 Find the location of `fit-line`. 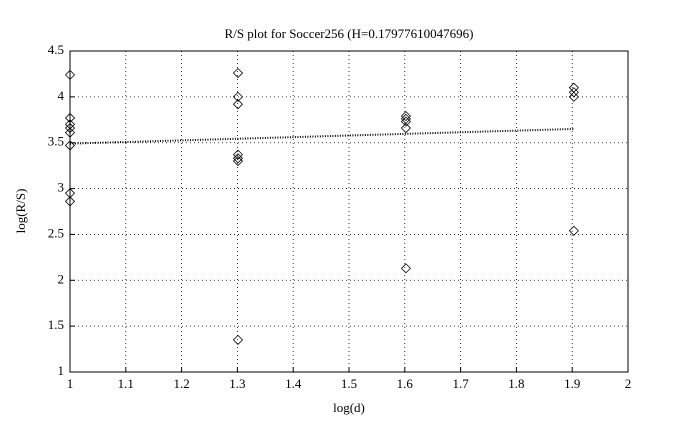

fit-line is located at coordinates (321, 136).